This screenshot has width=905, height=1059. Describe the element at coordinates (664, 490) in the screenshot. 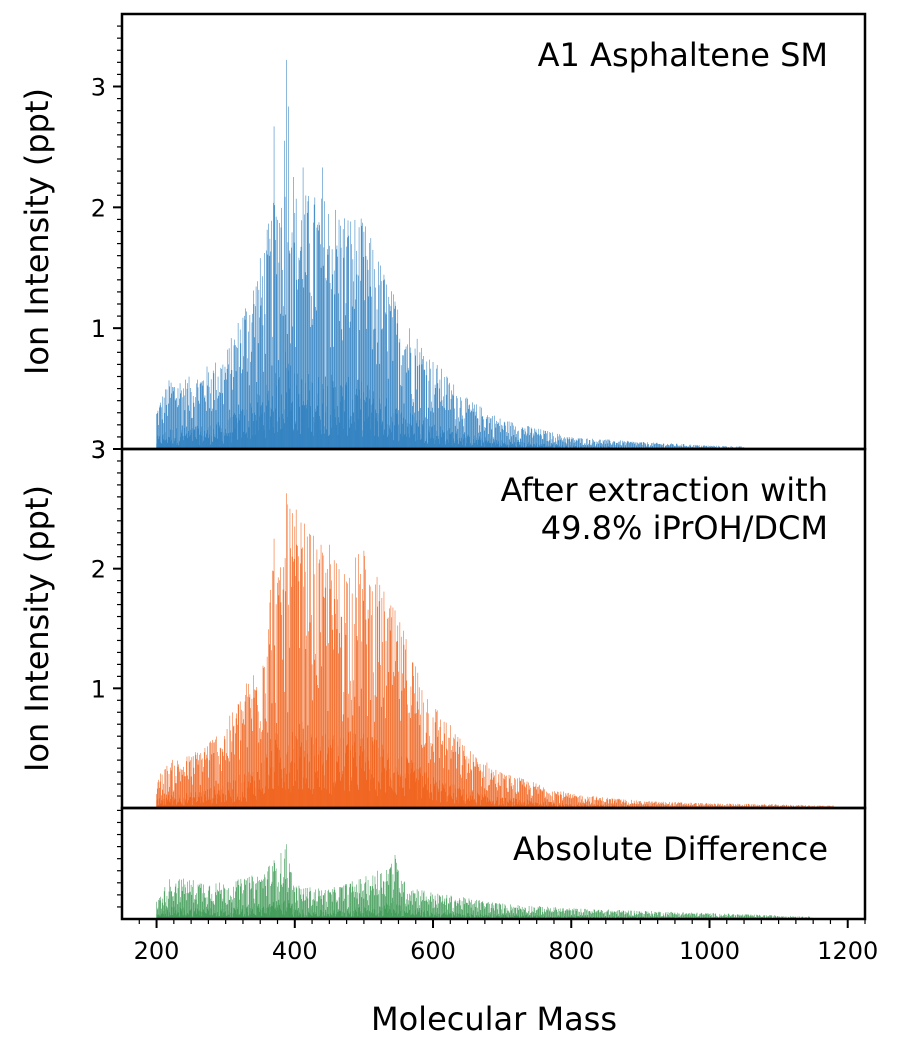

I see `panel-2-title: After extraction with` at that location.